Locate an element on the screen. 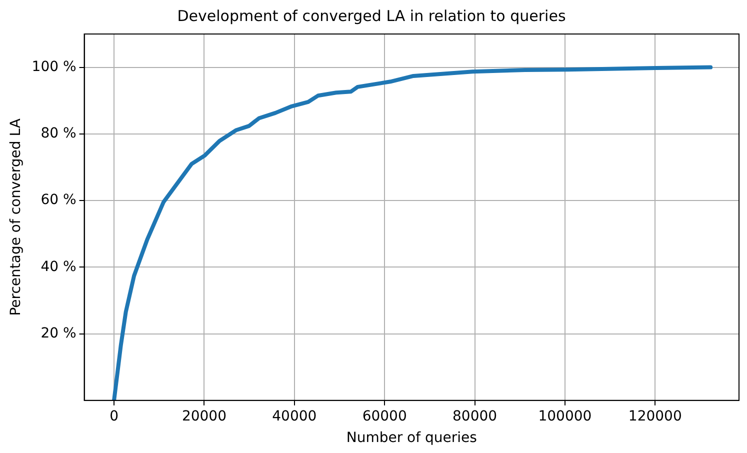 The width and height of the screenshot is (747, 453). y-tick-label: 40 % is located at coordinates (58, 266).